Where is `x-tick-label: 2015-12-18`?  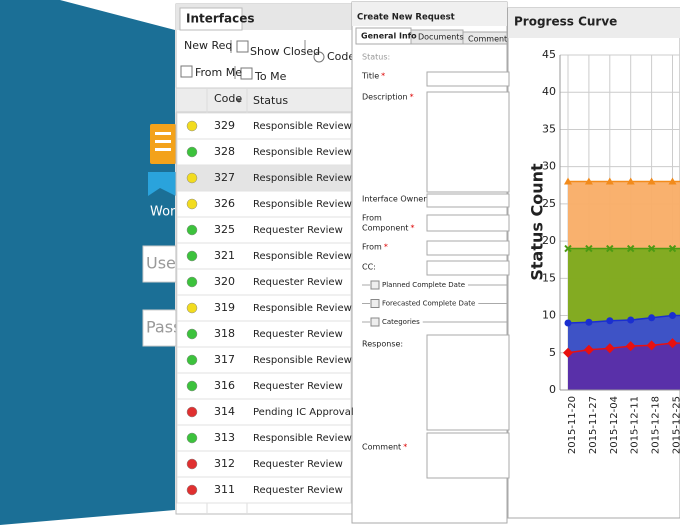 x-tick-label: 2015-12-18 is located at coordinates (656, 425).